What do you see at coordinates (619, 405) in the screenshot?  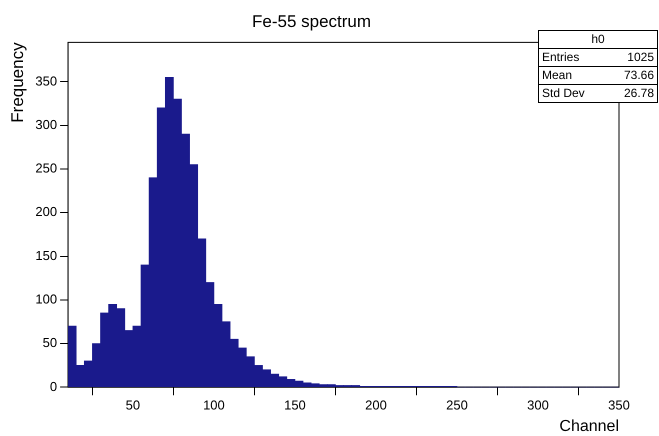 I see `x-tick-label: 350` at bounding box center [619, 405].